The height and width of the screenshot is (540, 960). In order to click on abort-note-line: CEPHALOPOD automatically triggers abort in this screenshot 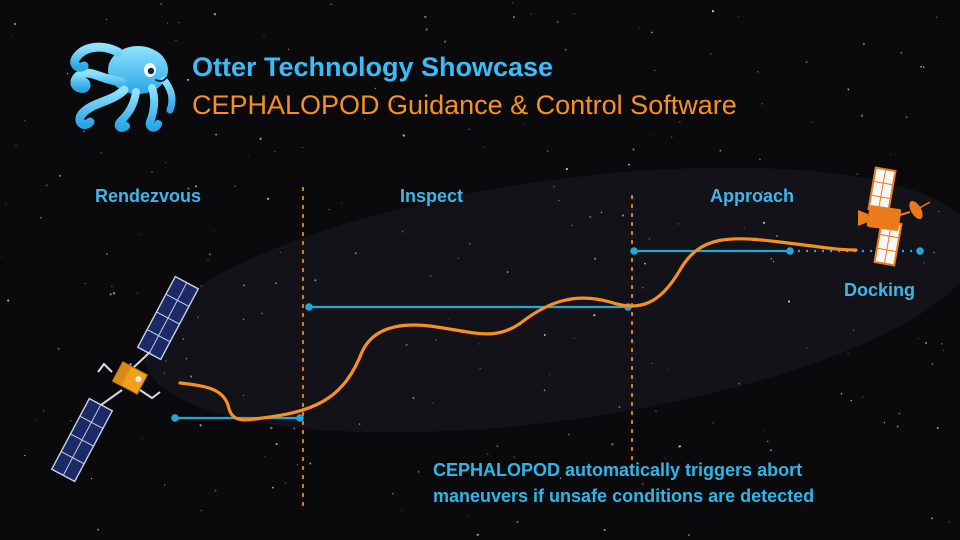, I will do `click(618, 470)`.